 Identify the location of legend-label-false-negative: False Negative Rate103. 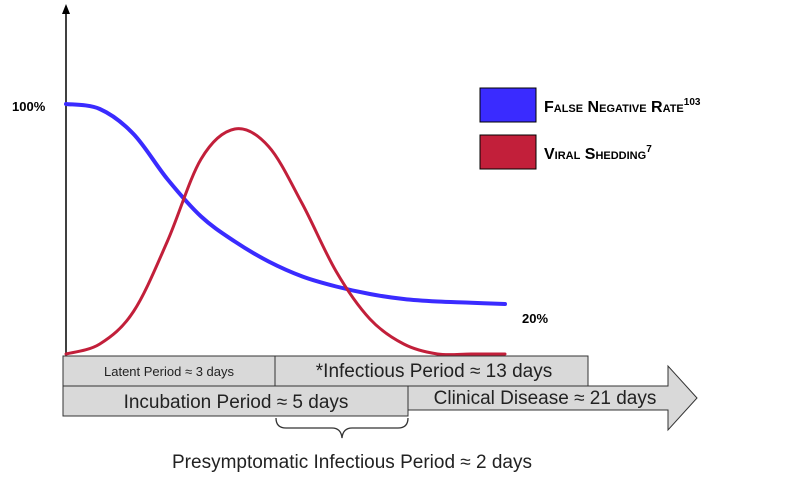
(622, 106).